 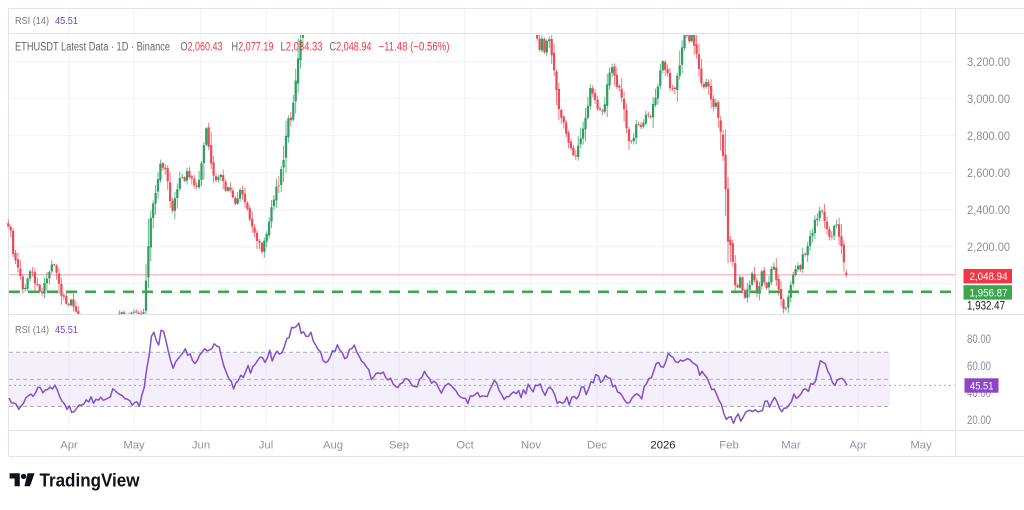 I want to click on svg-text: Jun, so click(x=201, y=445).